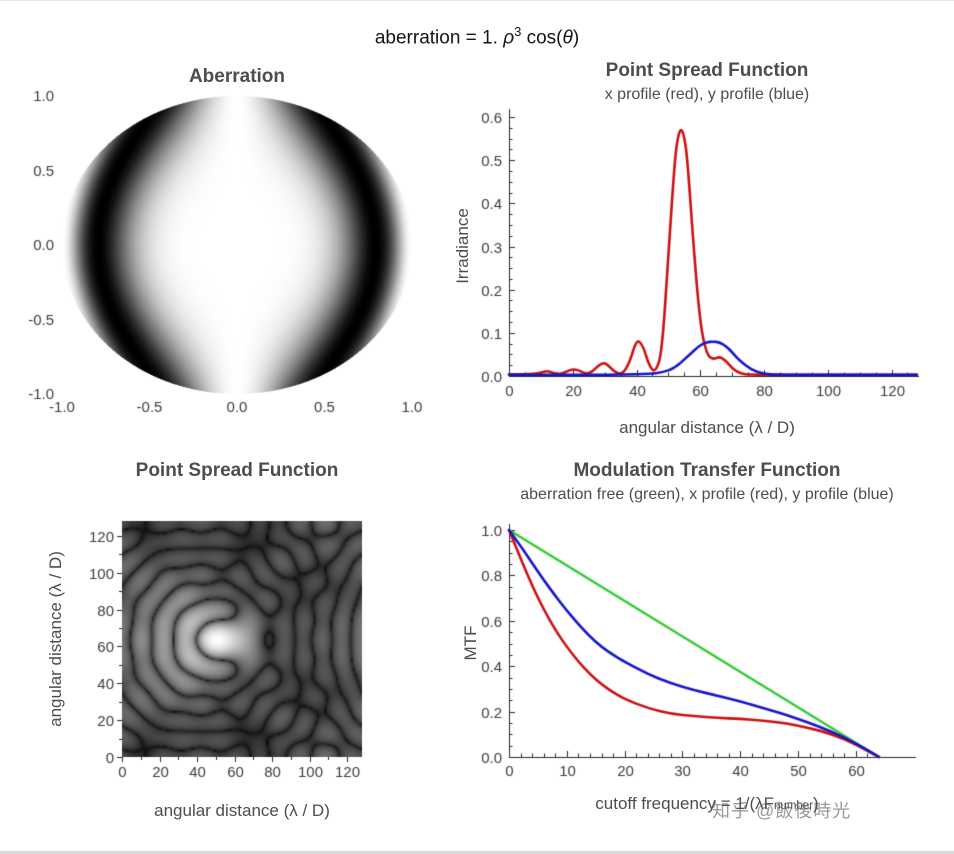  I want to click on figure-title: aberration = 1. ρ3 cos(θ), so click(477, 36).